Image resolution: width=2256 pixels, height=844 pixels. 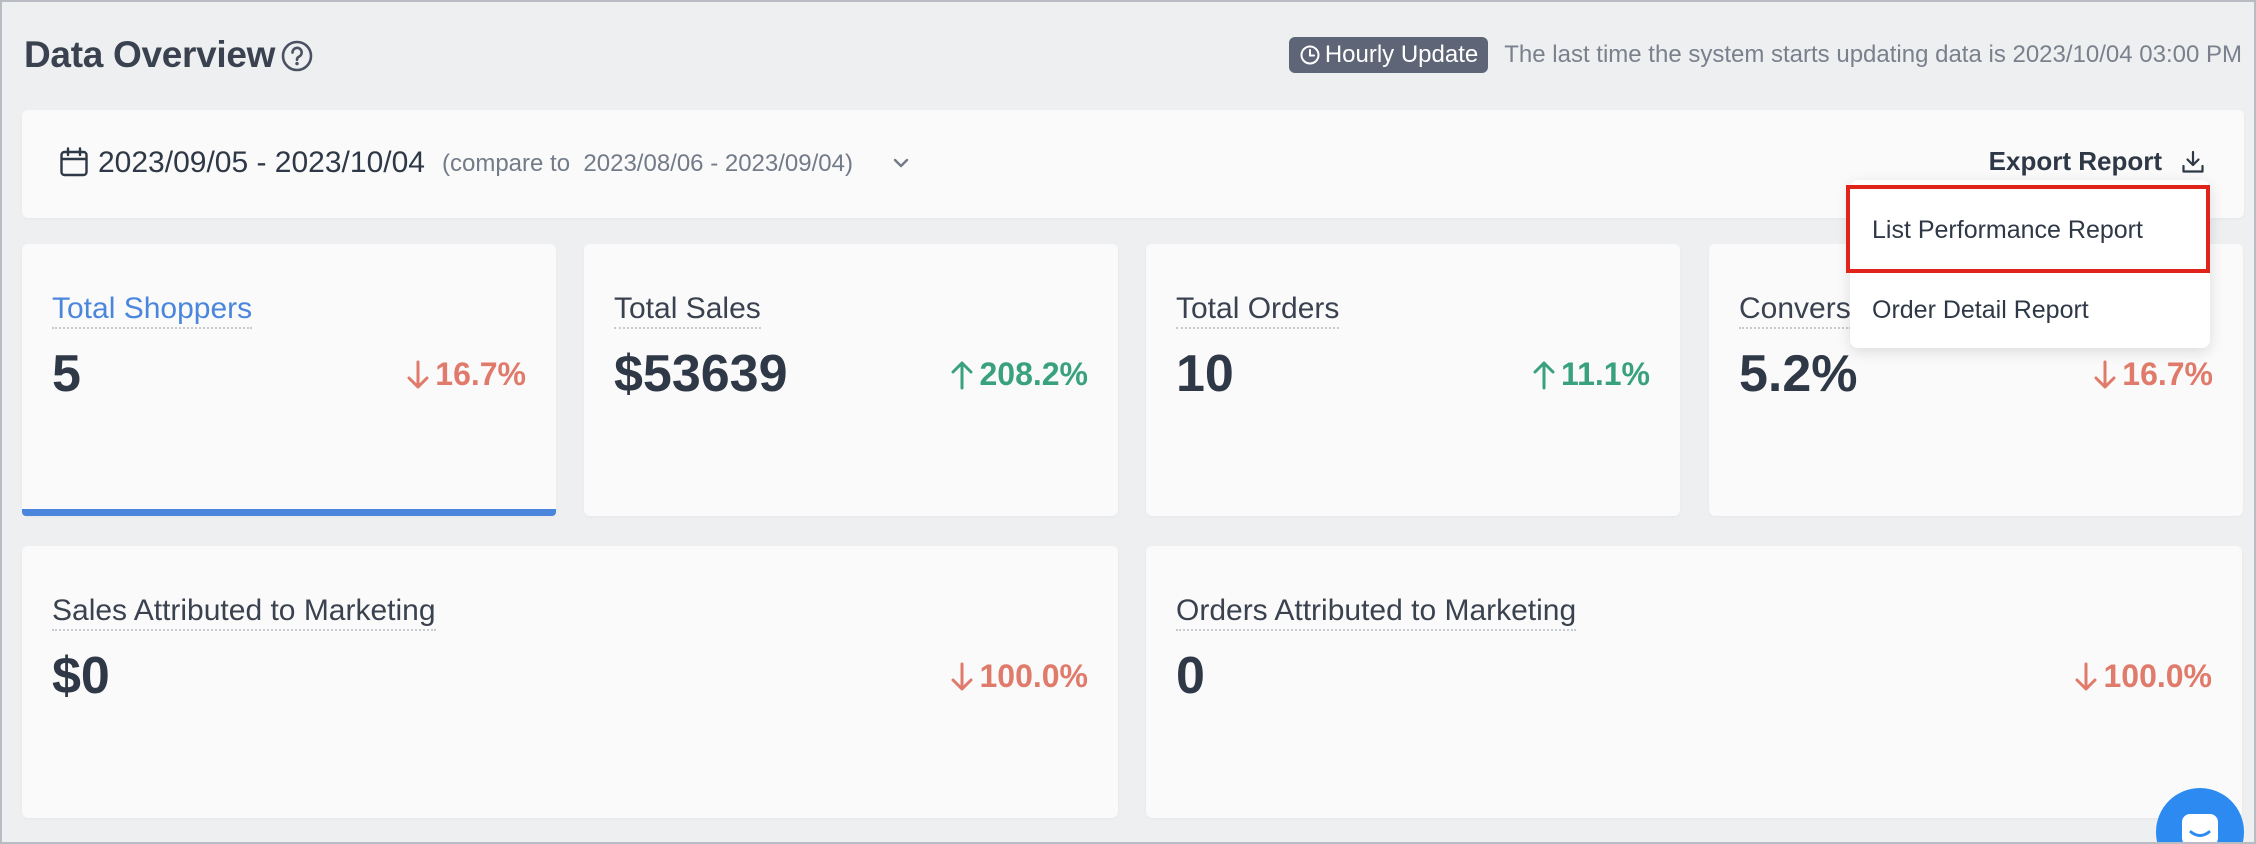 What do you see at coordinates (244, 612) in the screenshot?
I see `metric-label: Sales Attributed to Marketing` at bounding box center [244, 612].